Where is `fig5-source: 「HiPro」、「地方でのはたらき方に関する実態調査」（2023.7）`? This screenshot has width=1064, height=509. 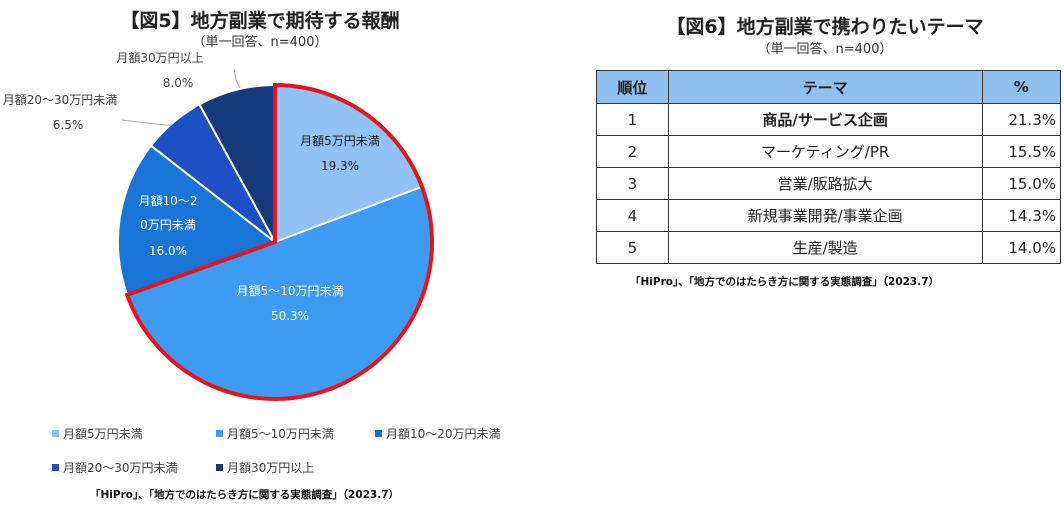
fig5-source: 「HiPro」、「地方でのはたらき方に関する実態調査」（2023.7） is located at coordinates (245, 495).